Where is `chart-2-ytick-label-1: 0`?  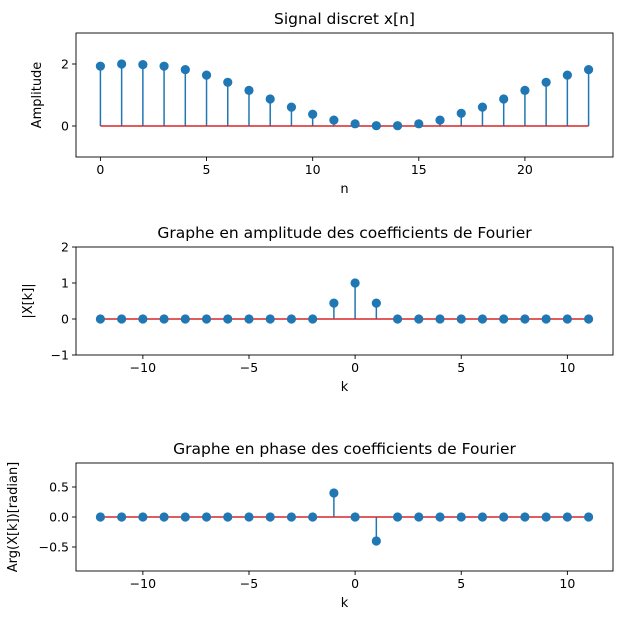 chart-2-ytick-label-1: 0 is located at coordinates (65, 319).